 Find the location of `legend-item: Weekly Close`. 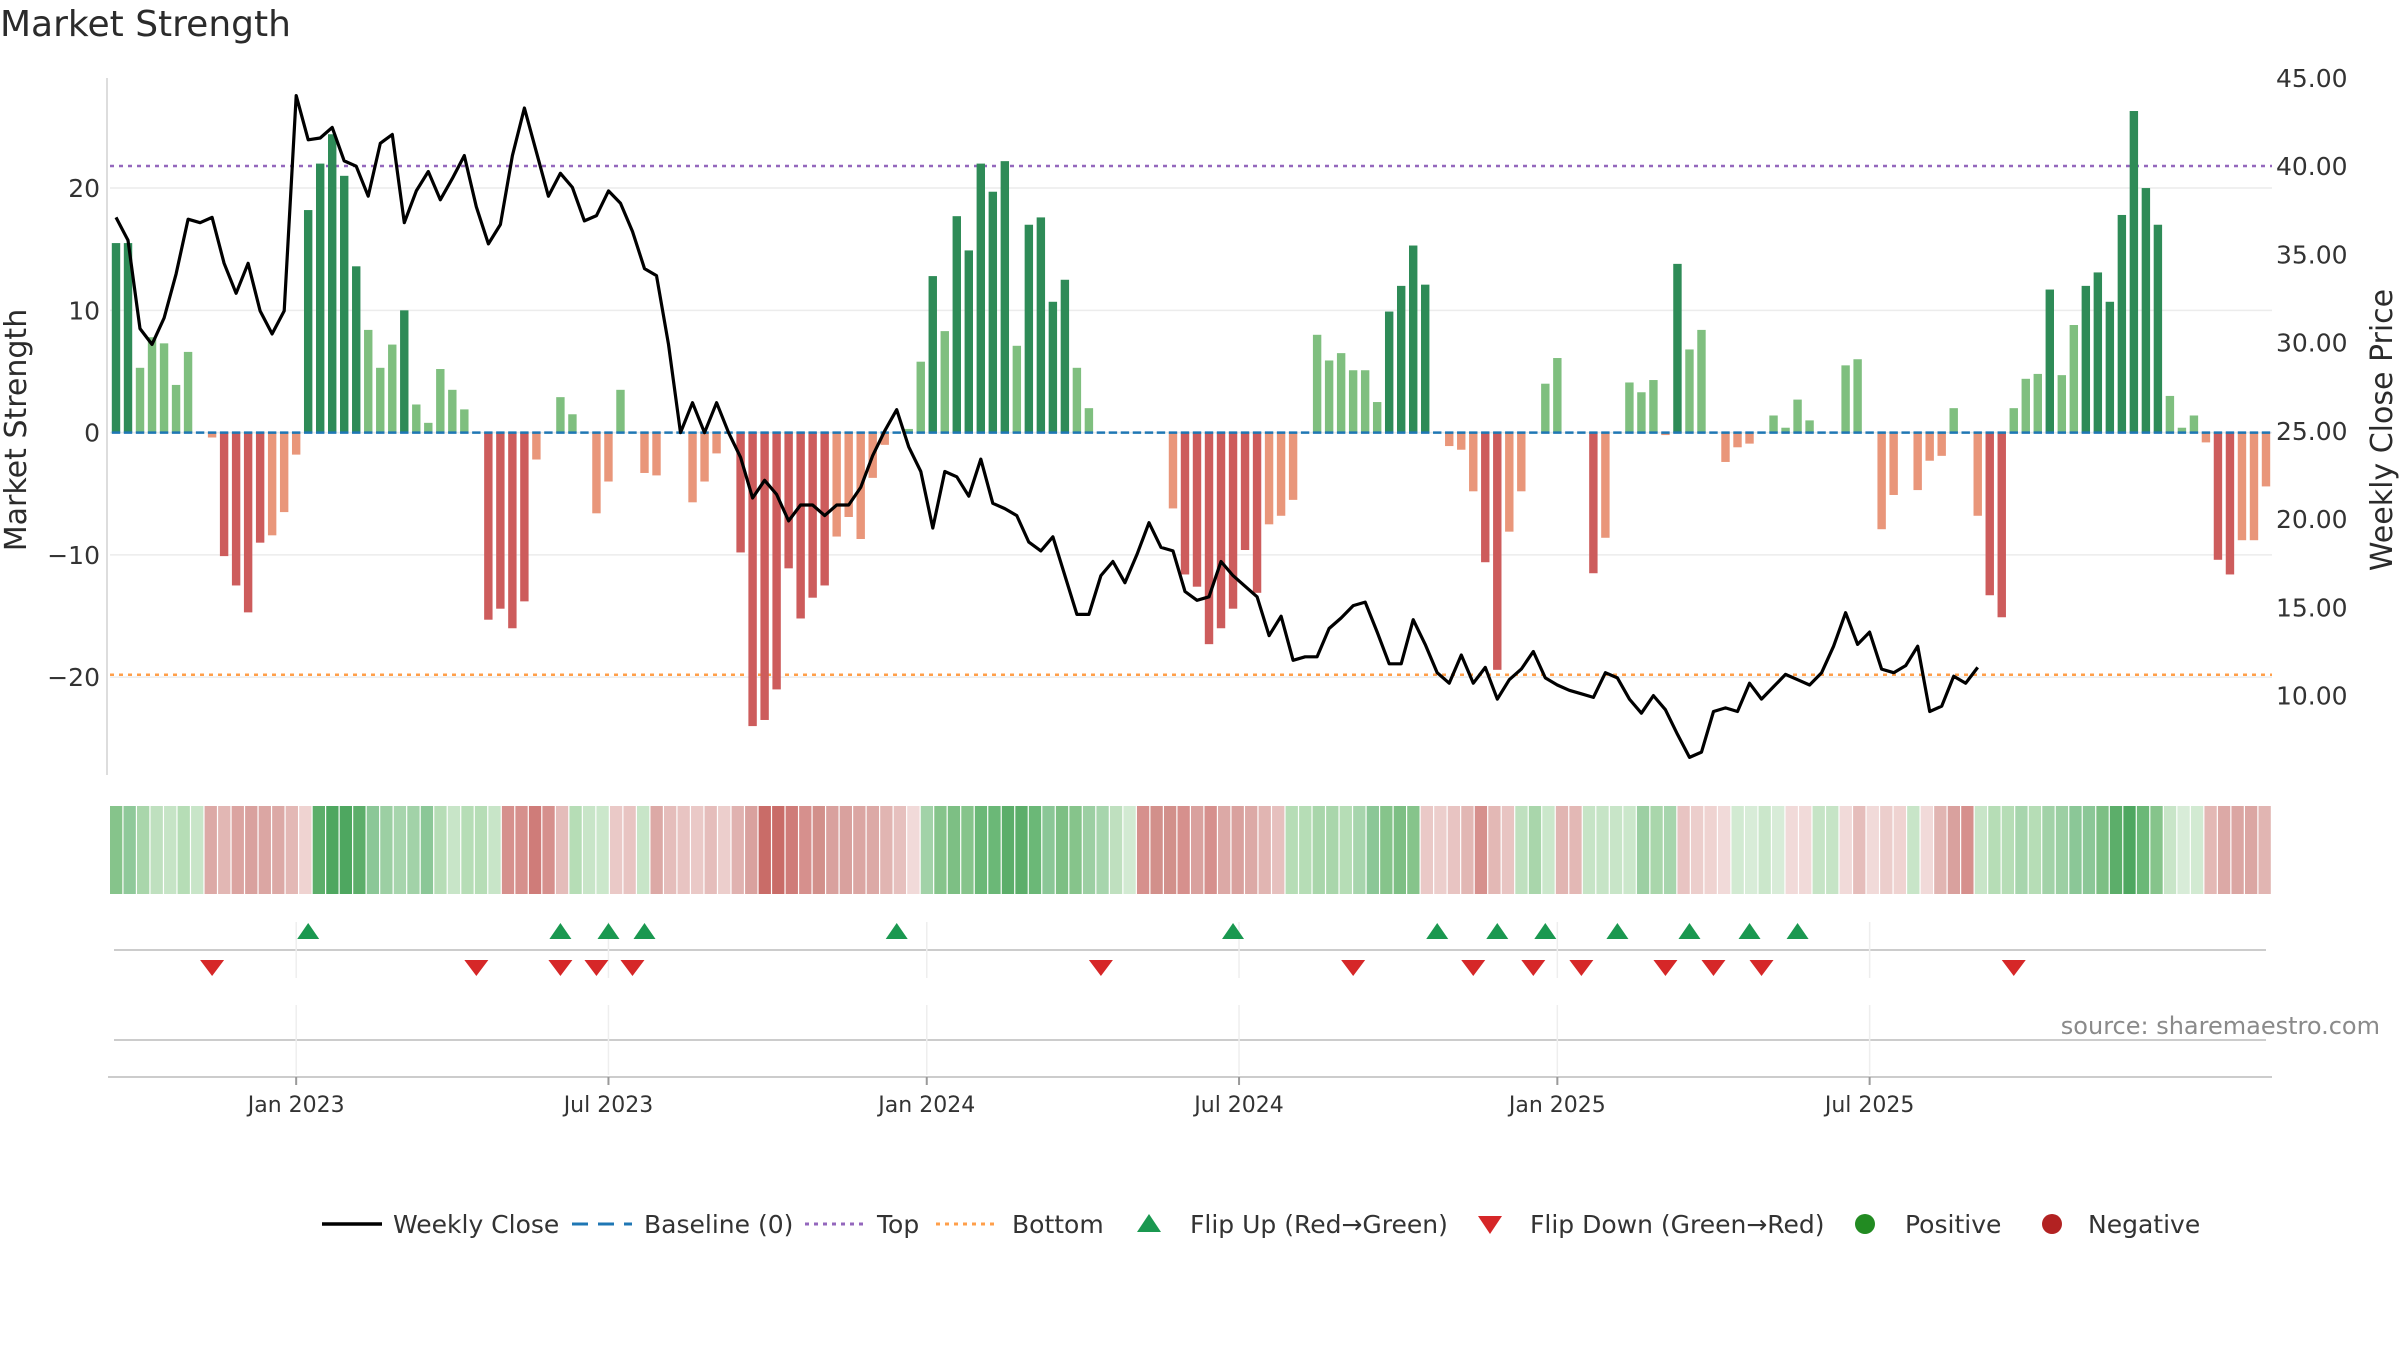

legend-item: Weekly Close is located at coordinates (440, 1224).